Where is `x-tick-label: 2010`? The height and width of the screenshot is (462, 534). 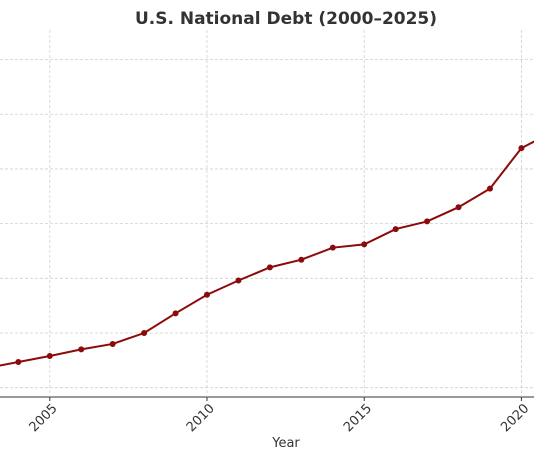
x-tick-label: 2010 is located at coordinates (201, 418).